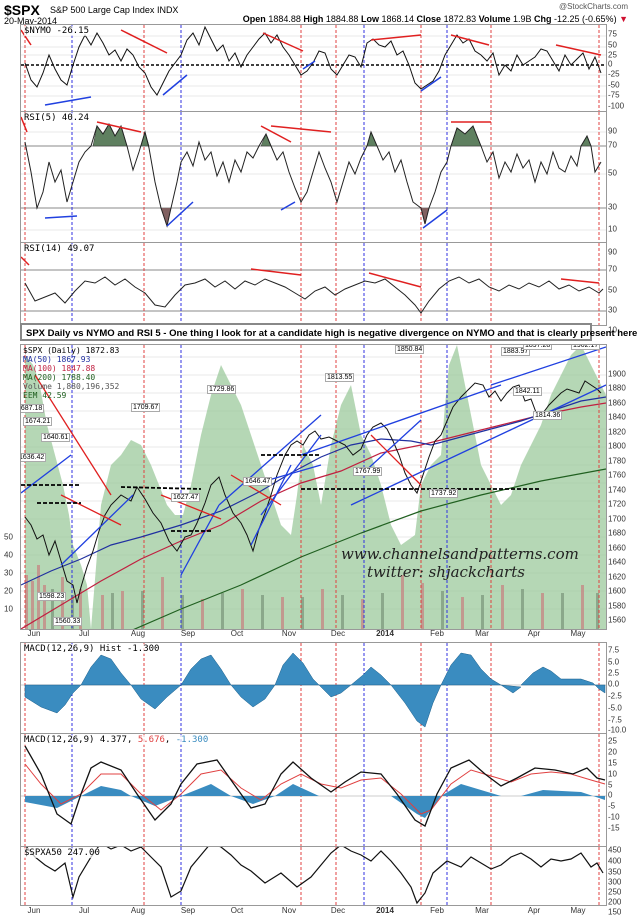 The height and width of the screenshot is (919, 640). I want to click on rsi5-panel: RSI(5) 40.24, so click(313, 177).